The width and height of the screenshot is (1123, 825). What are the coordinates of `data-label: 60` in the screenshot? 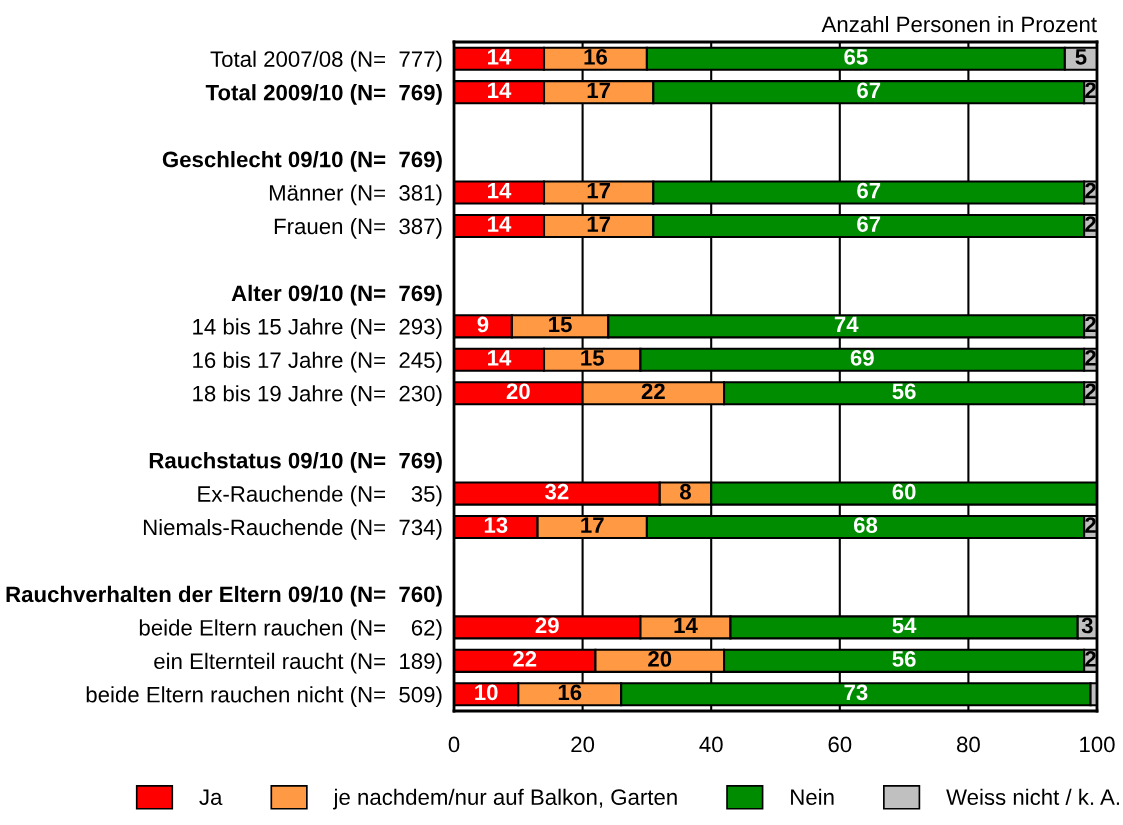 It's located at (904, 491).